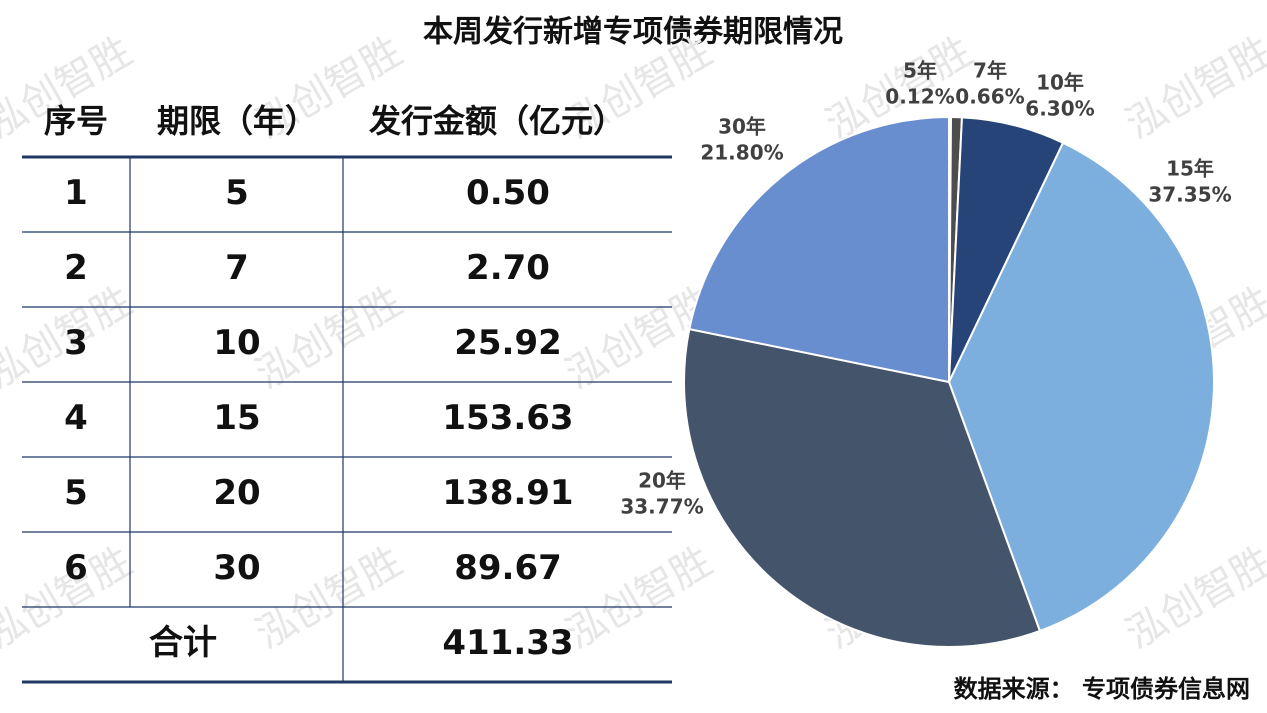  What do you see at coordinates (237, 268) in the screenshot?
I see `table-cell: 7` at bounding box center [237, 268].